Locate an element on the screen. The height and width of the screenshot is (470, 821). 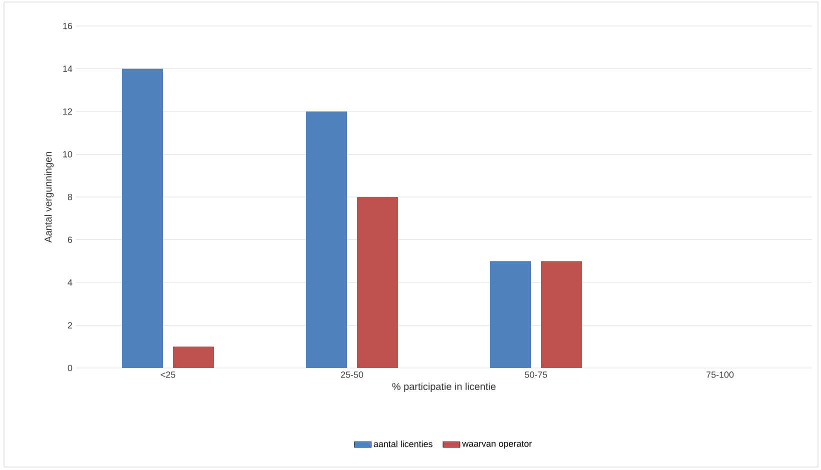
y-tick-label: 12 is located at coordinates (67, 111).